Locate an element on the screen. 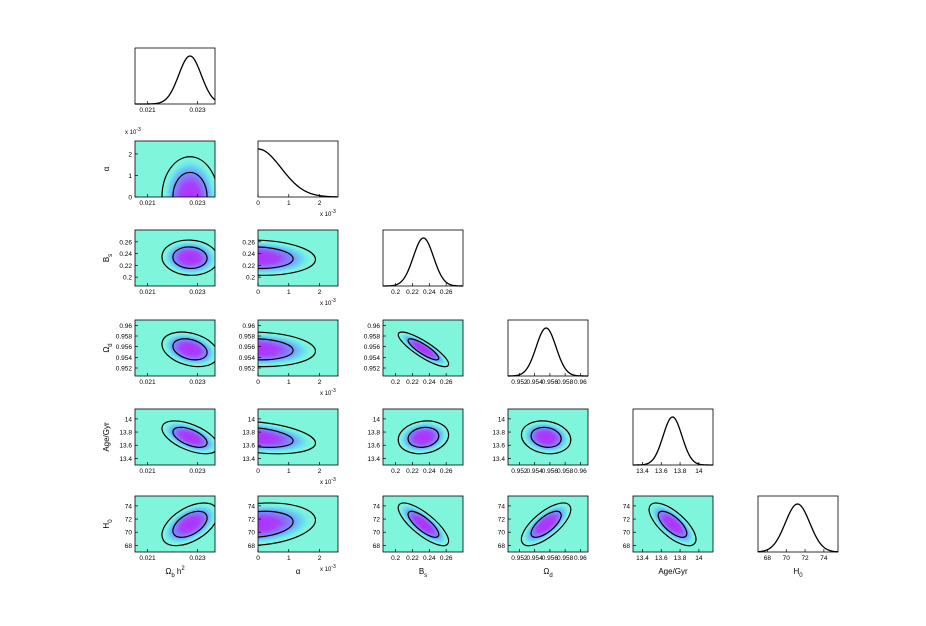  panel-bs-xtick-label: 0.2 is located at coordinates (395, 382).